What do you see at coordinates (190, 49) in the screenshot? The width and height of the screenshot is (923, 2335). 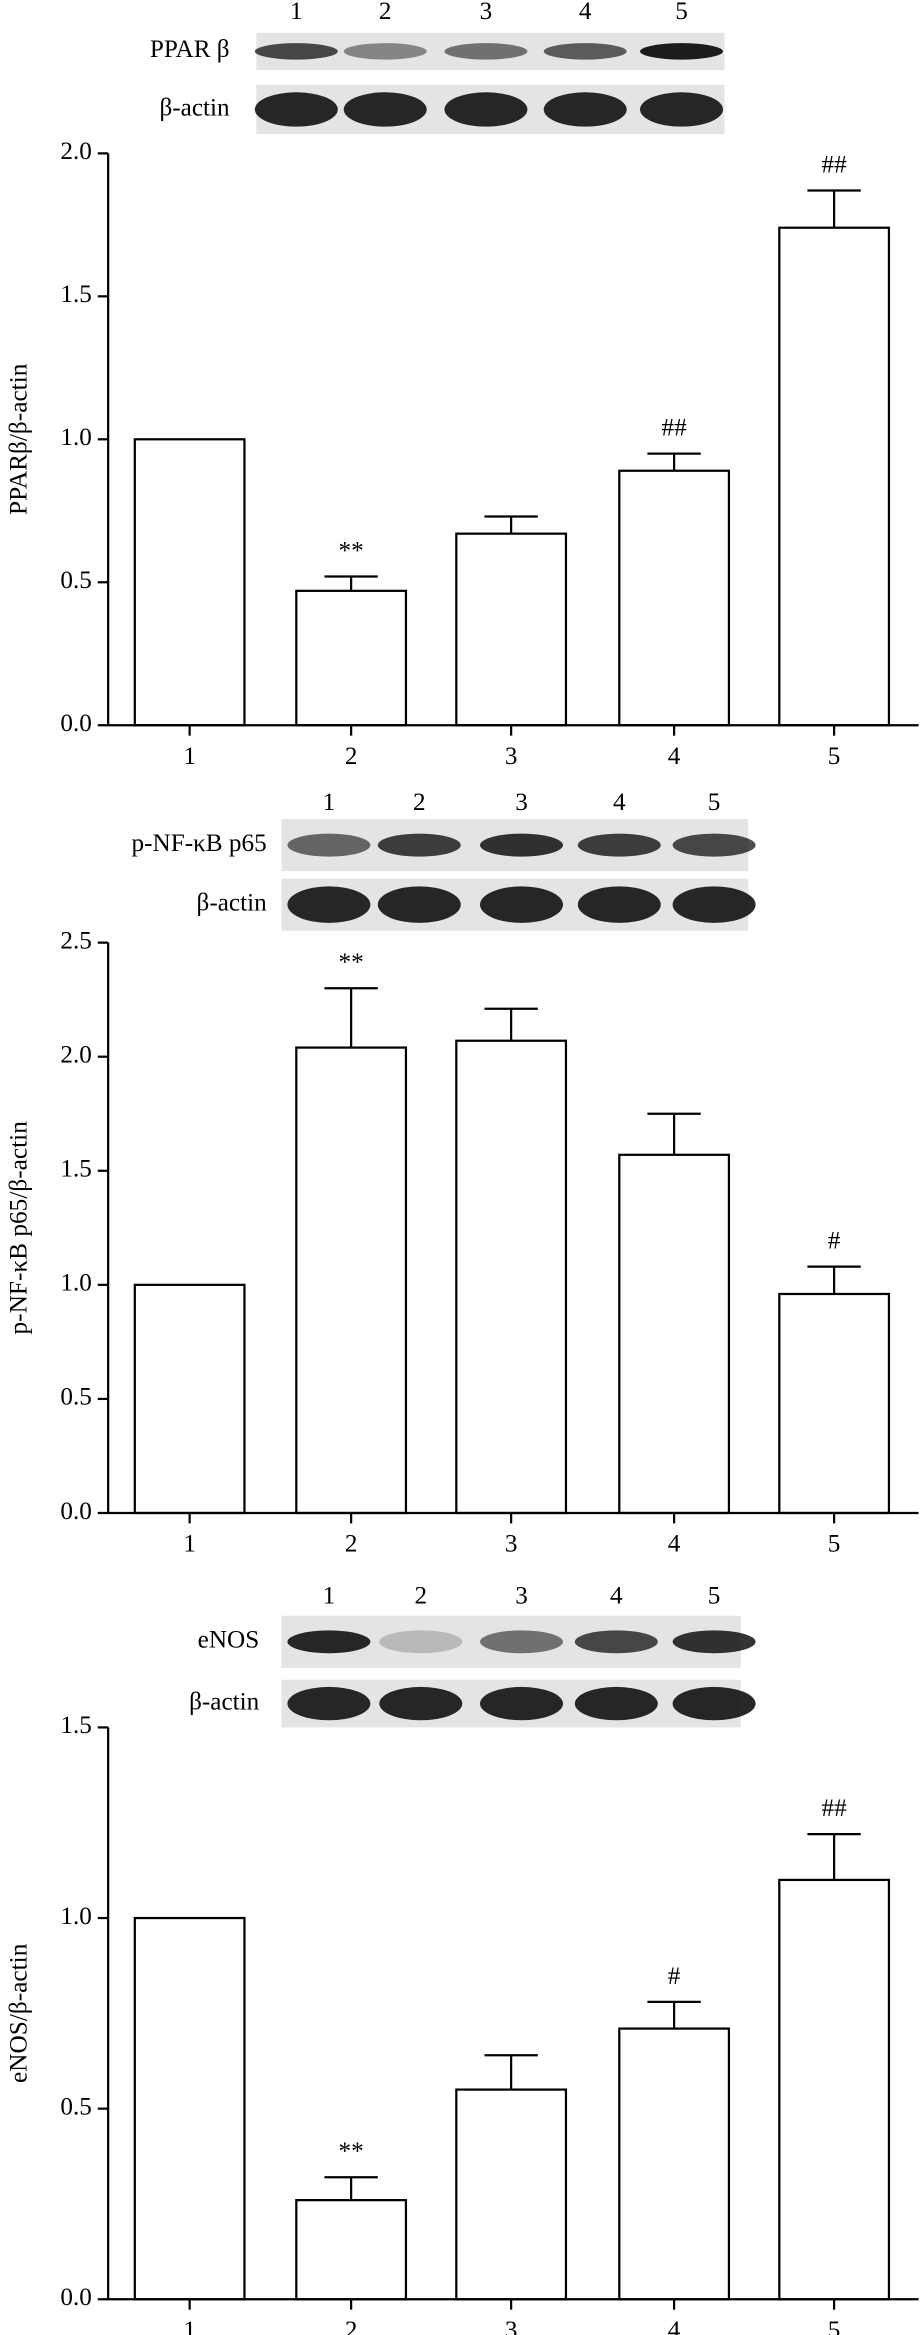 I see `blot-row-label: PPAR β` at bounding box center [190, 49].